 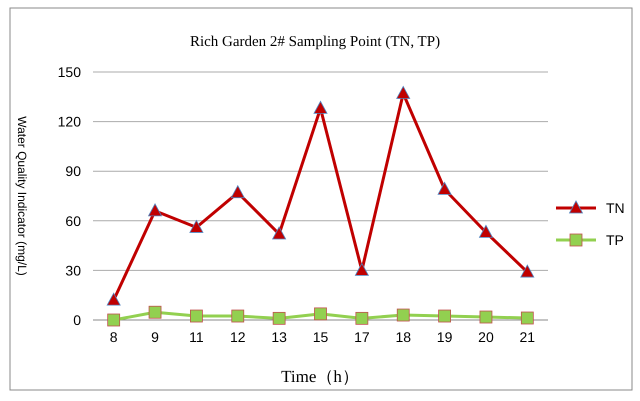 I want to click on x-tick-label: 21, so click(x=528, y=337).